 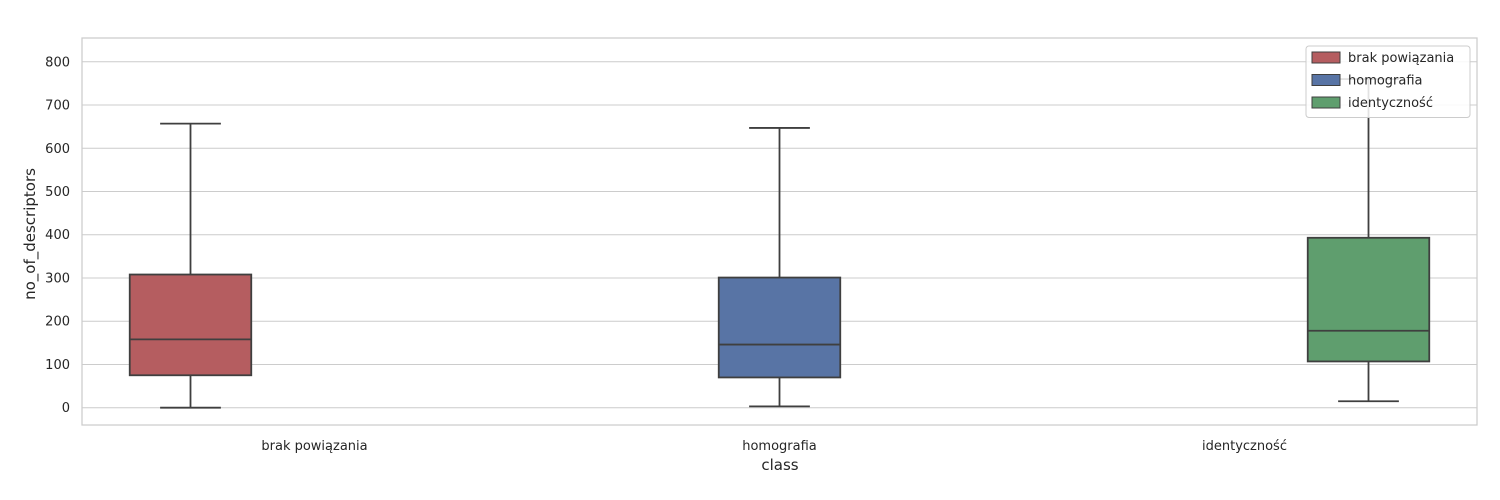 I want to click on y-tick-label: 500, so click(x=57, y=192).